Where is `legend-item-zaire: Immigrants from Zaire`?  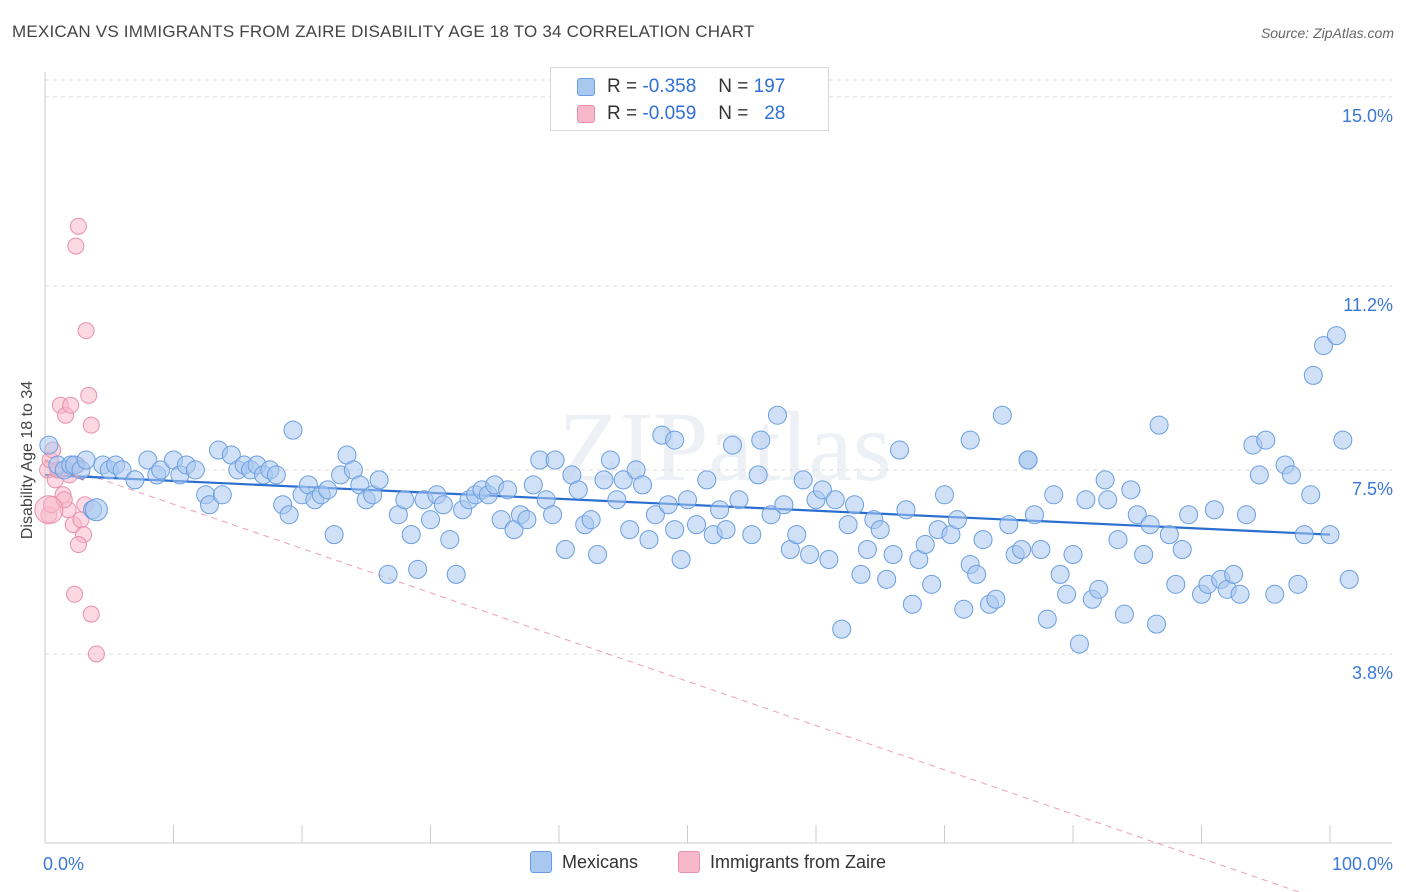 legend-item-zaire: Immigrants from Zaire is located at coordinates (782, 862).